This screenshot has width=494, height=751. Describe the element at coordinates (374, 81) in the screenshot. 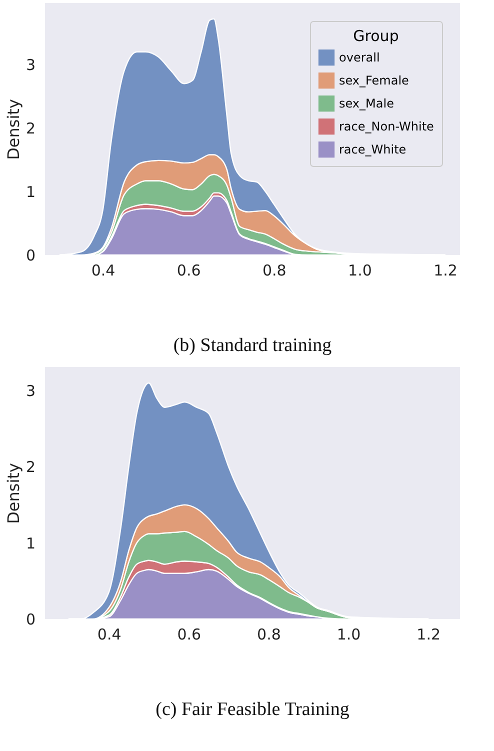

I see `legend-label: sex_Female` at that location.